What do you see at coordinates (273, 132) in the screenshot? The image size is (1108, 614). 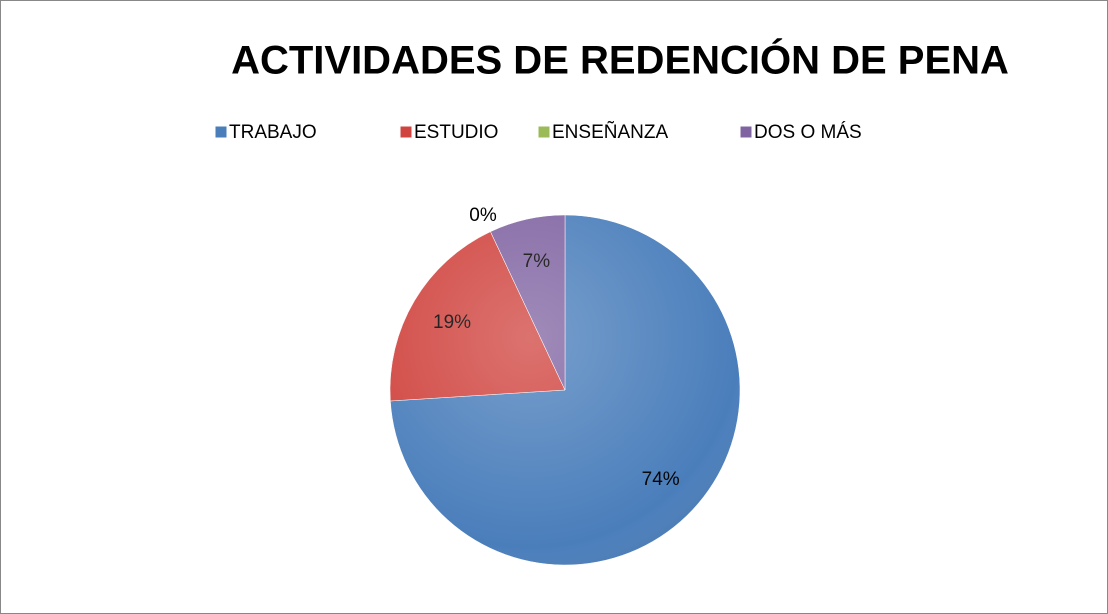 I see `legend-label: TRABAJO` at bounding box center [273, 132].